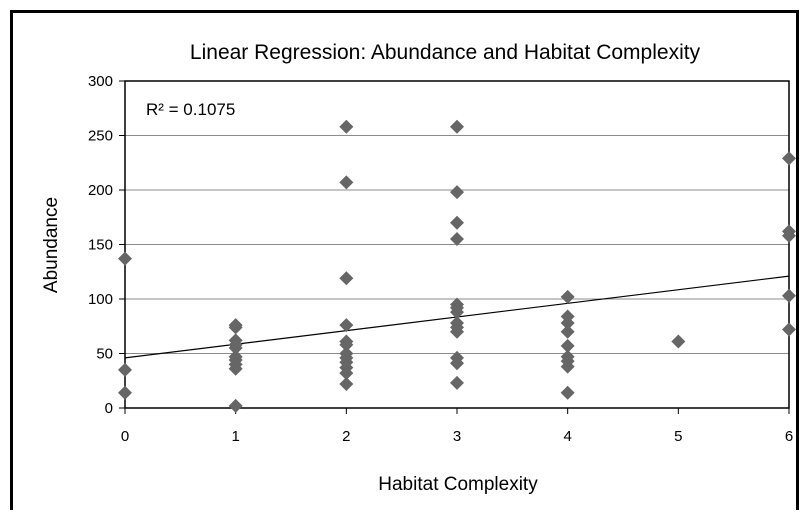  I want to click on x-tick-label: 4, so click(567, 436).